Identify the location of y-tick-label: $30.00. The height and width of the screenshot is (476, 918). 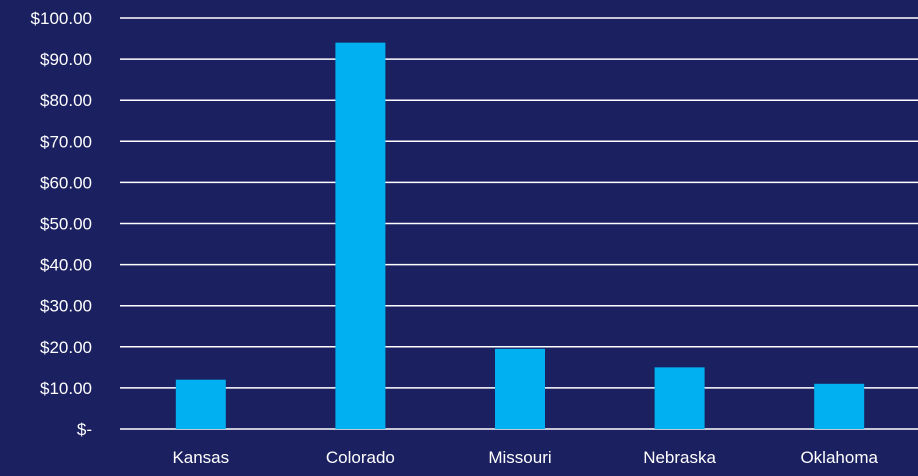
(66, 306).